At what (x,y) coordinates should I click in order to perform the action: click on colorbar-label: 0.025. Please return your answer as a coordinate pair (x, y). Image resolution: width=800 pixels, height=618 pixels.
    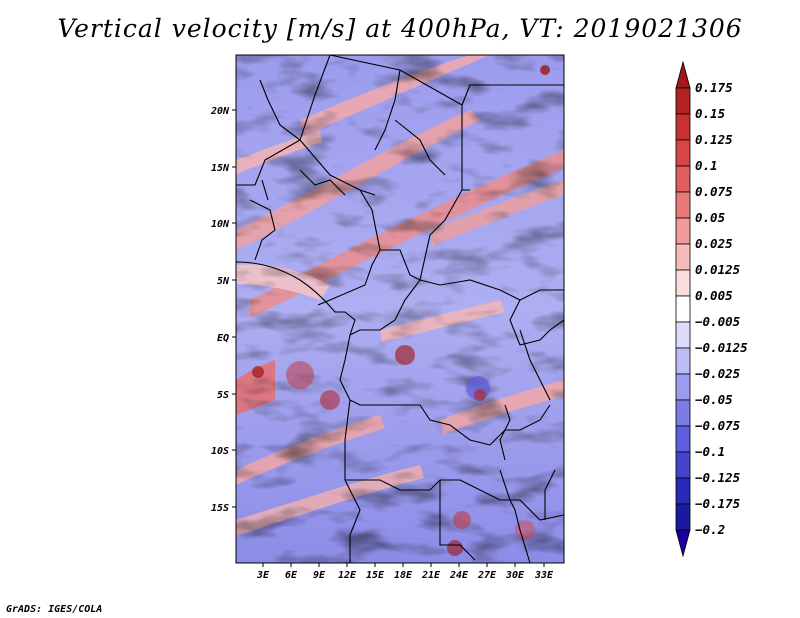
    Looking at the image, I should click on (714, 243).